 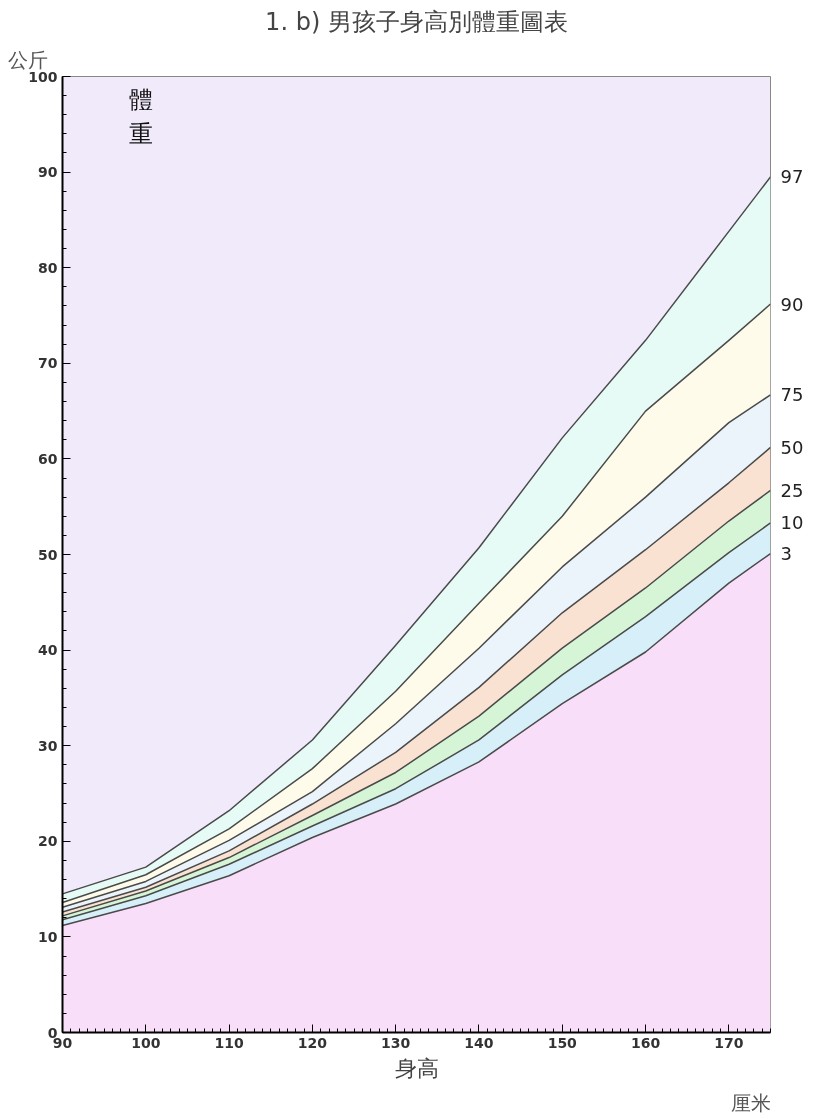 I want to click on y-axis-title: 體重, so click(x=141, y=117).